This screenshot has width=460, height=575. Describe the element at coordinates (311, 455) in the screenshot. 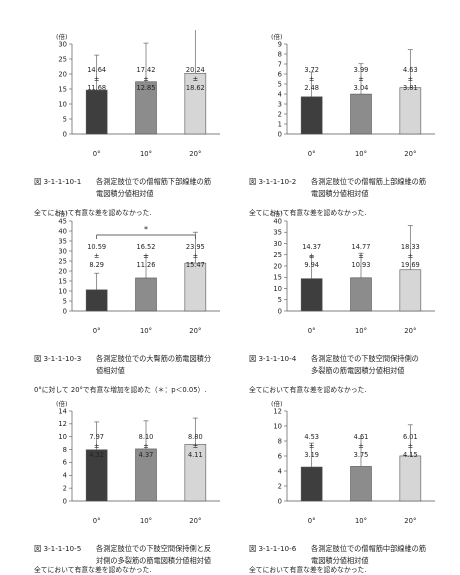

I see `sd-label: 3.19` at that location.